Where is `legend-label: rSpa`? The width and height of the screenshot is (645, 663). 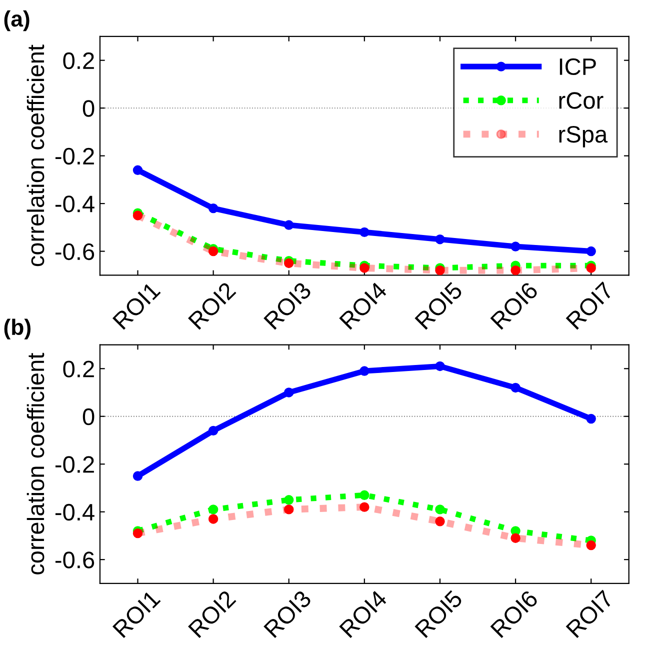
legend-label: rSpa is located at coordinates (583, 137).